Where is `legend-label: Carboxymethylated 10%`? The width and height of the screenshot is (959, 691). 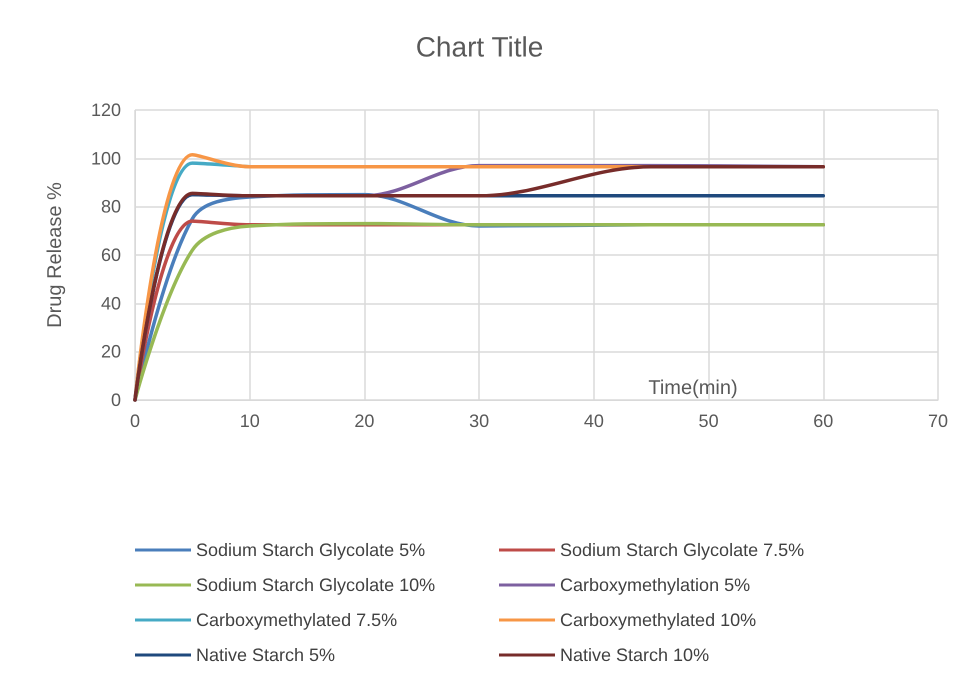
legend-label: Carboxymethylated 10% is located at coordinates (658, 620).